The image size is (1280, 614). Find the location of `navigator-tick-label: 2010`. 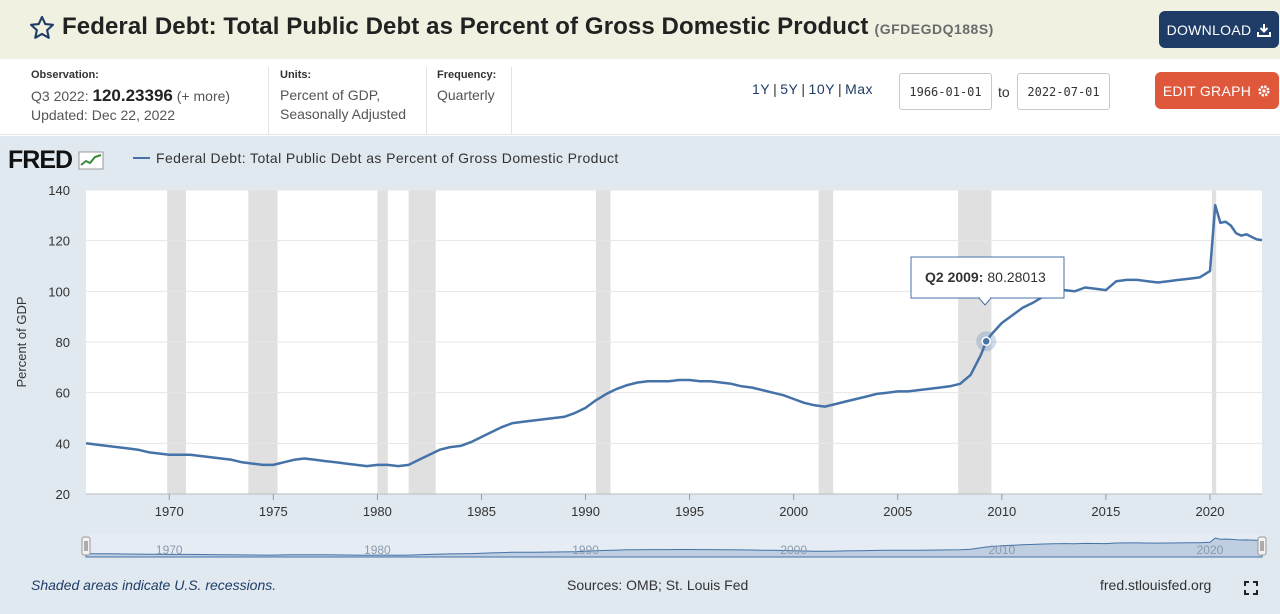

navigator-tick-label: 2010 is located at coordinates (1001, 550).